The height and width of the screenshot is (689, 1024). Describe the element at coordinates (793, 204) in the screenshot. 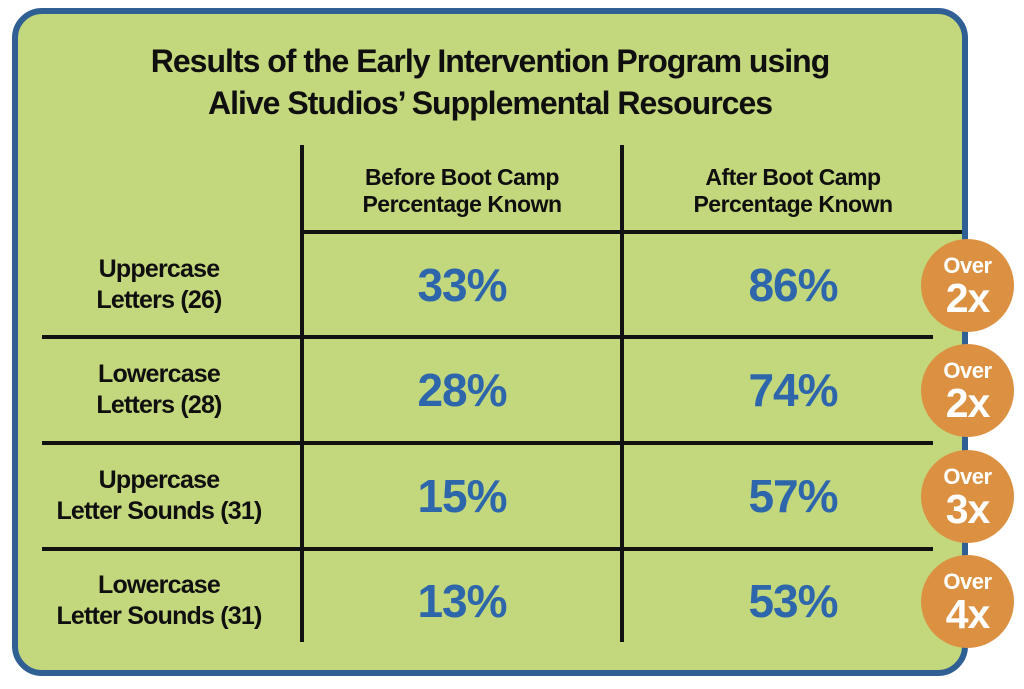

I see `column-header-after-line2: Percentage Known` at that location.